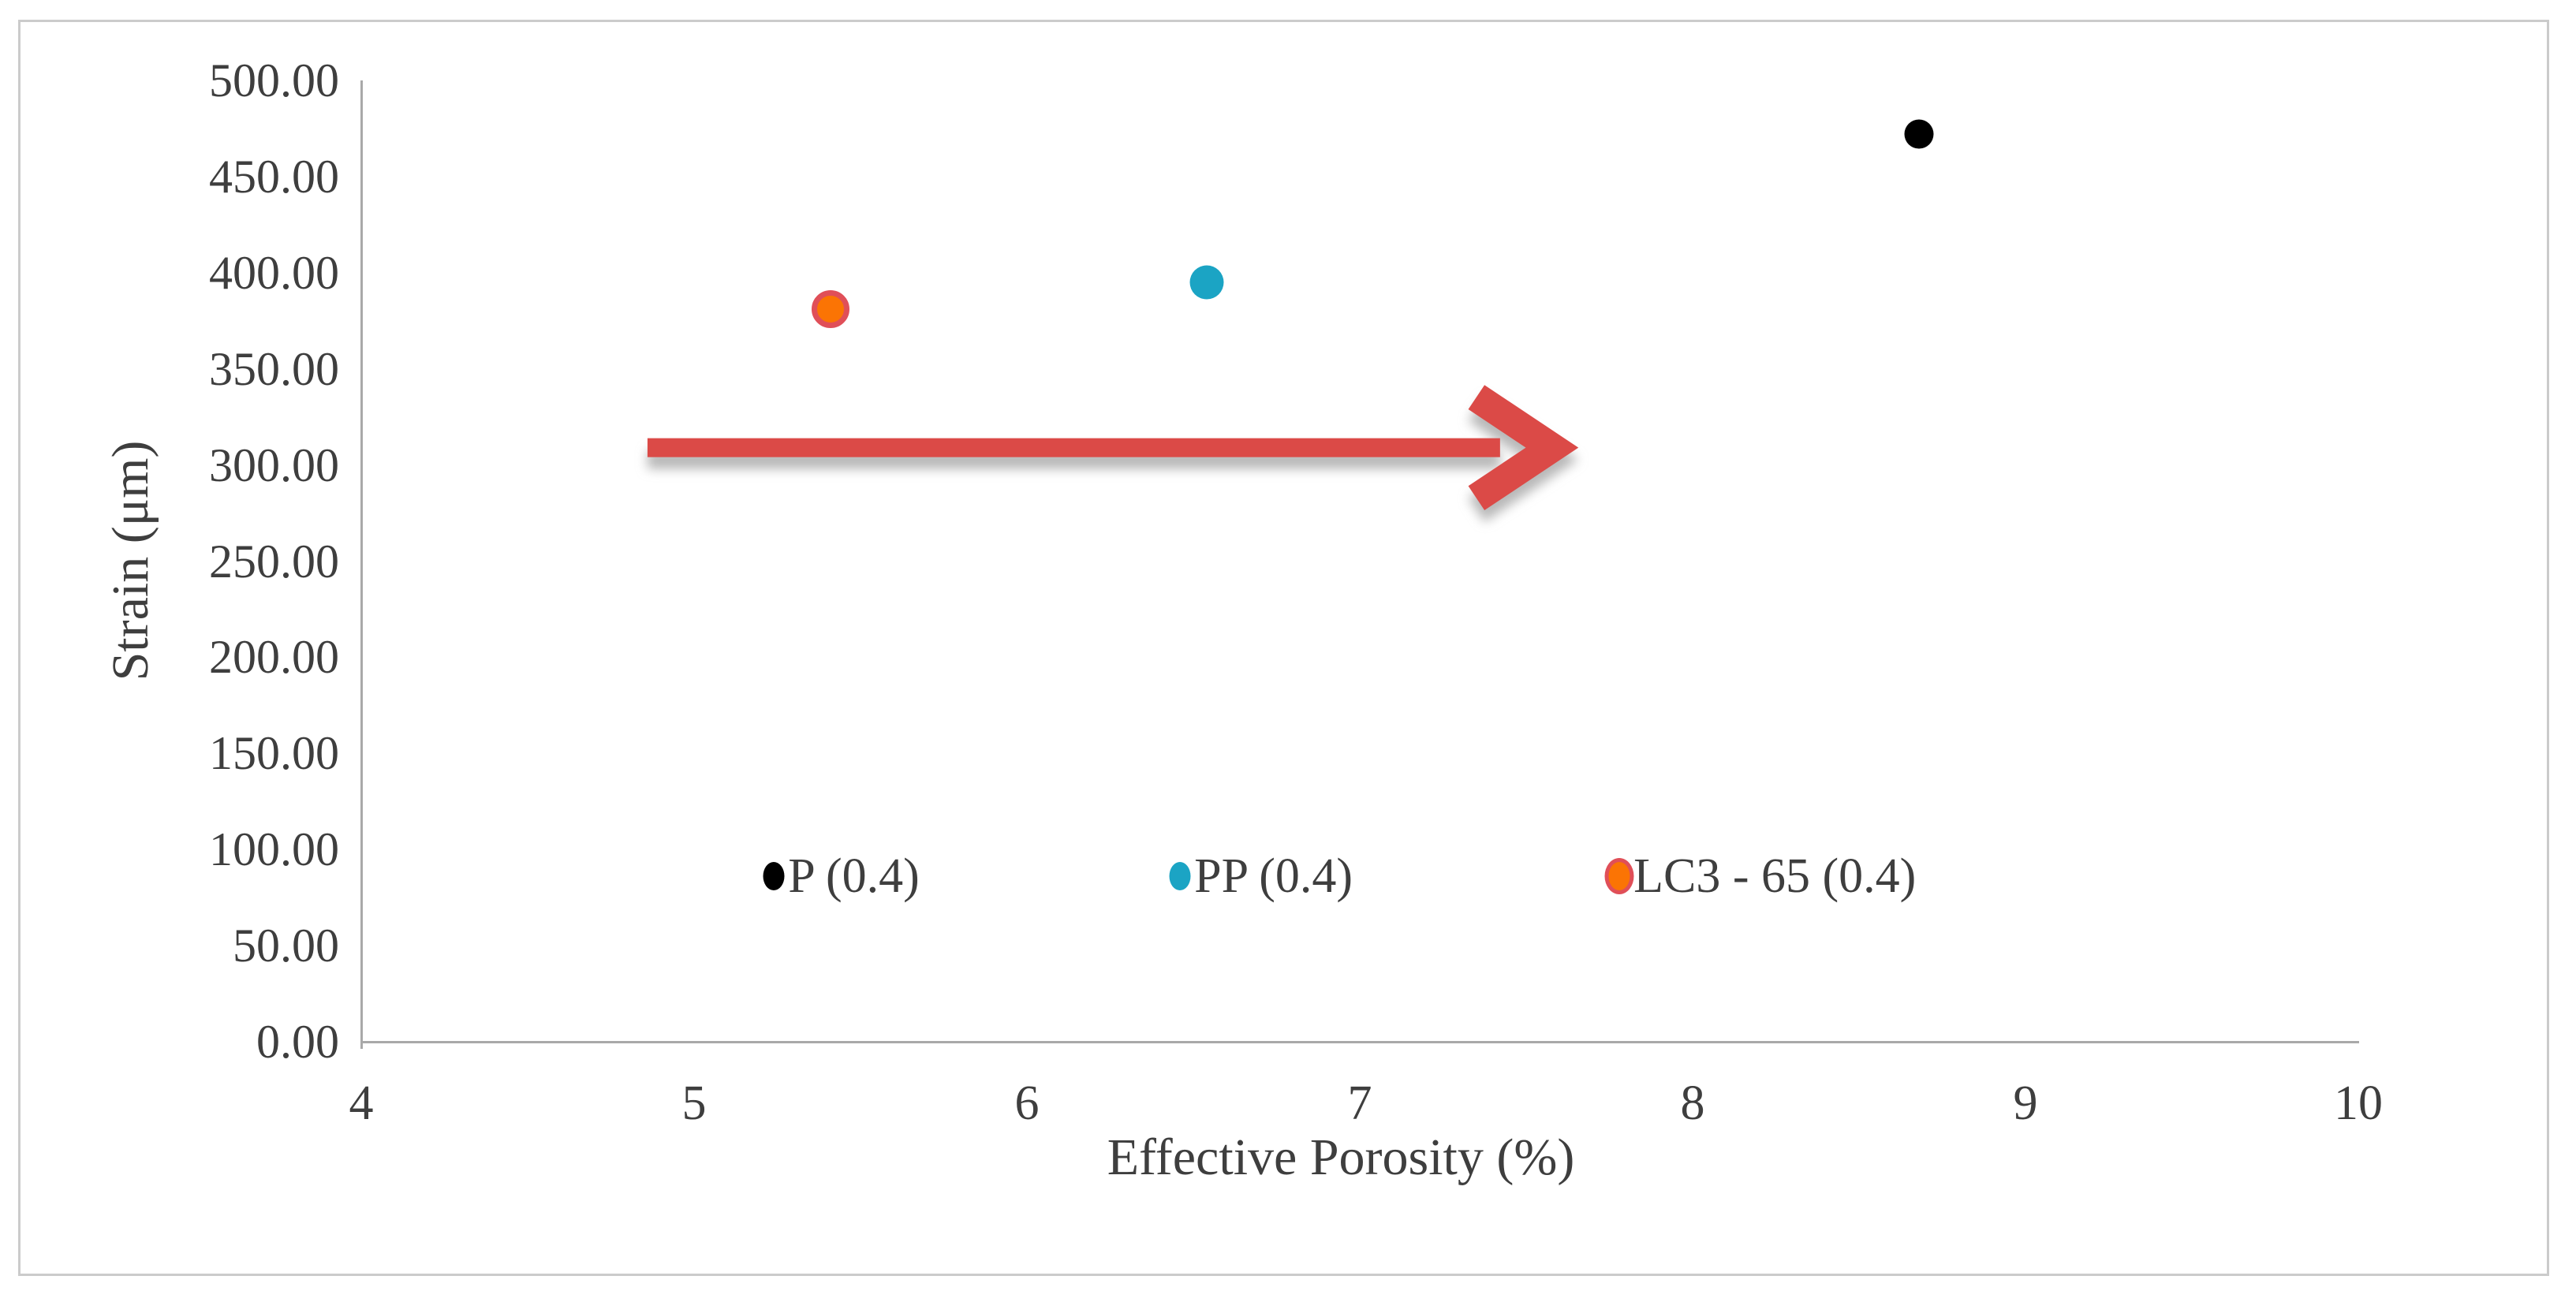  What do you see at coordinates (1359, 1103) in the screenshot?
I see `x-tick-label: 7` at bounding box center [1359, 1103].